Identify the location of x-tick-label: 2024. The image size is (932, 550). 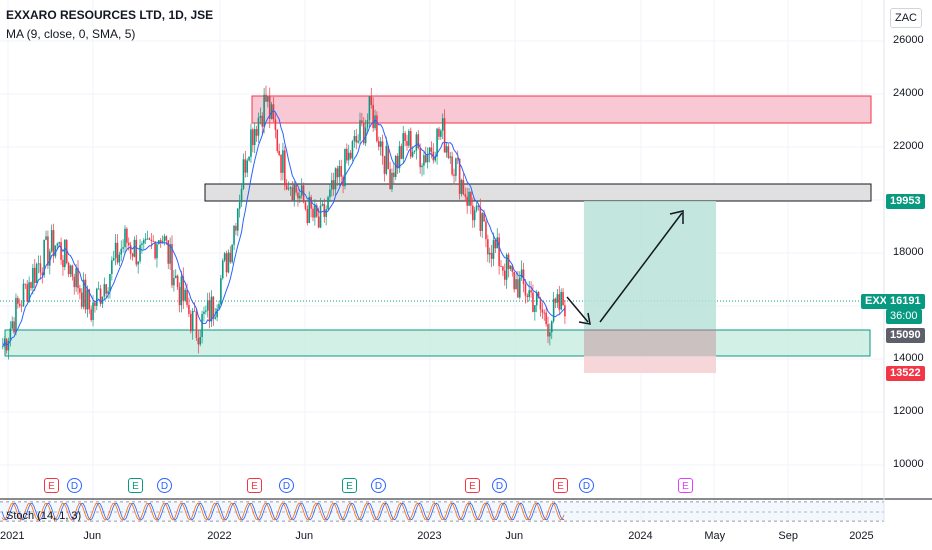
(640, 536).